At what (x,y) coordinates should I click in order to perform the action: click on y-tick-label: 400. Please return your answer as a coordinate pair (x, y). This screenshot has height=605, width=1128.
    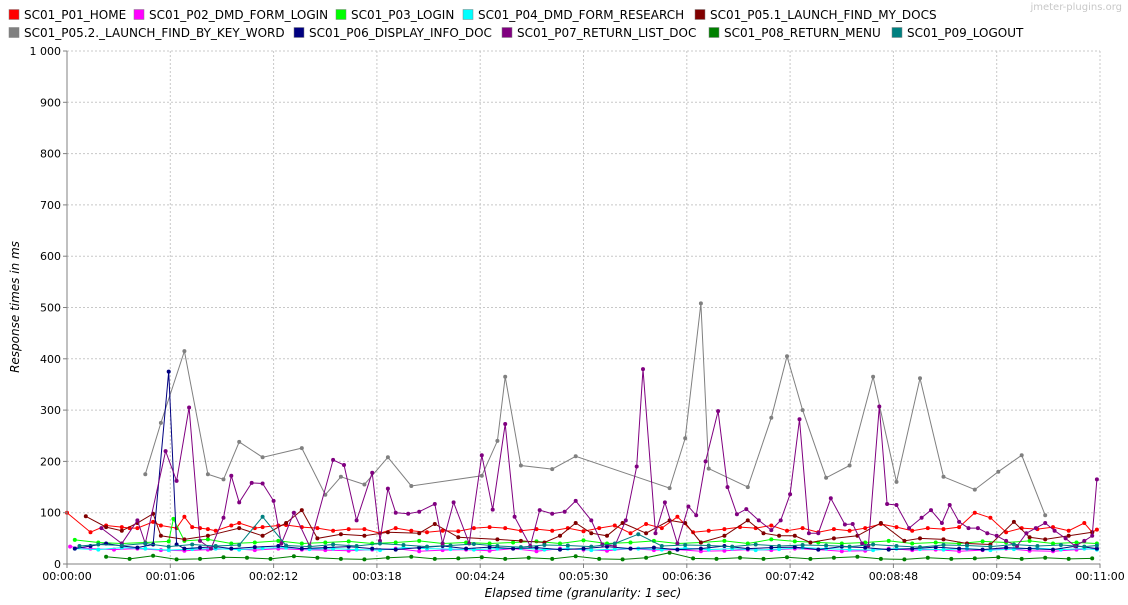
    Looking at the image, I should click on (50, 359).